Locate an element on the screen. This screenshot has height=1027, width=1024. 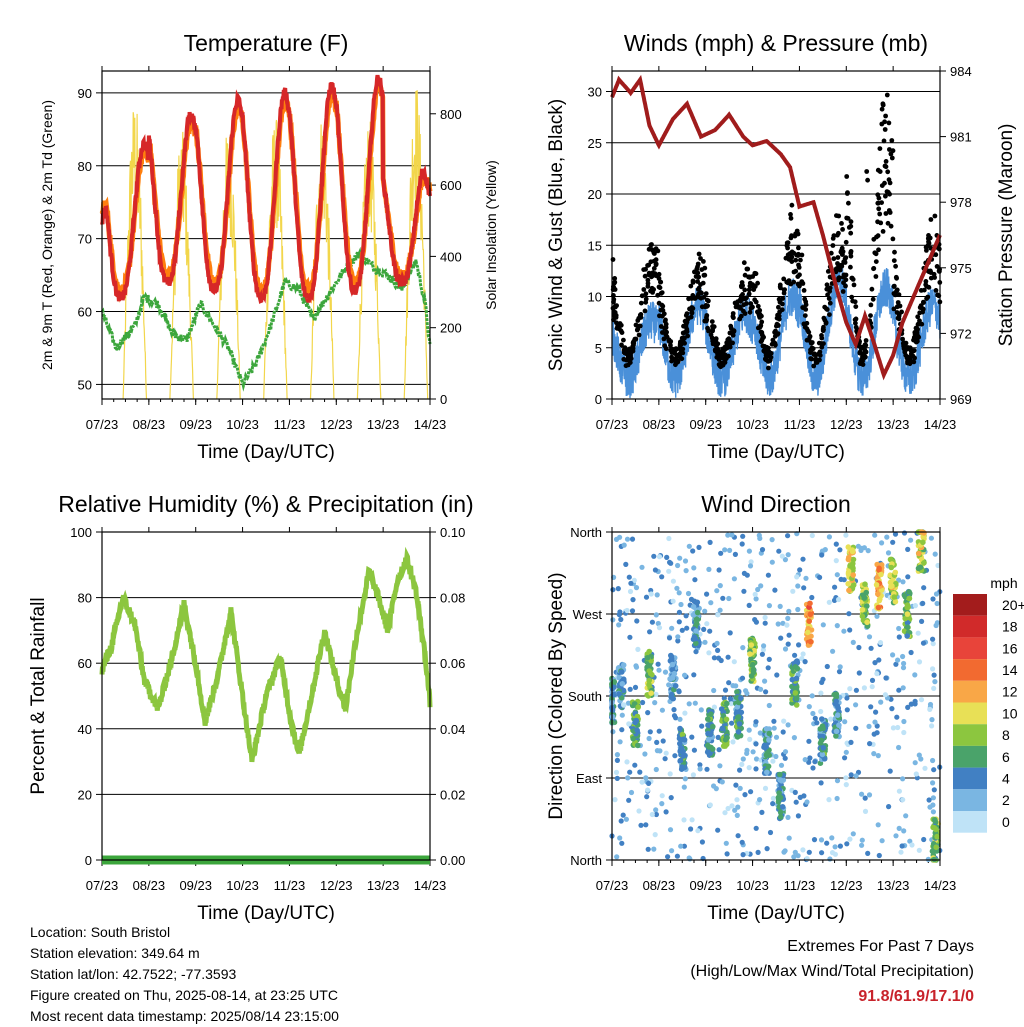
y-right-axis-label: Solar Insolation (Yellow) is located at coordinates (491, 235).